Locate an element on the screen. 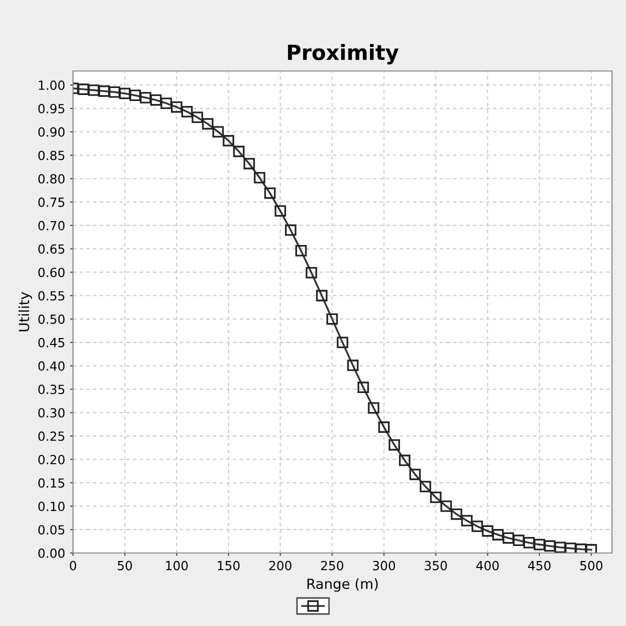 Image resolution: width=626 pixels, height=626 pixels. y-axis-title: Utility is located at coordinates (25, 312).